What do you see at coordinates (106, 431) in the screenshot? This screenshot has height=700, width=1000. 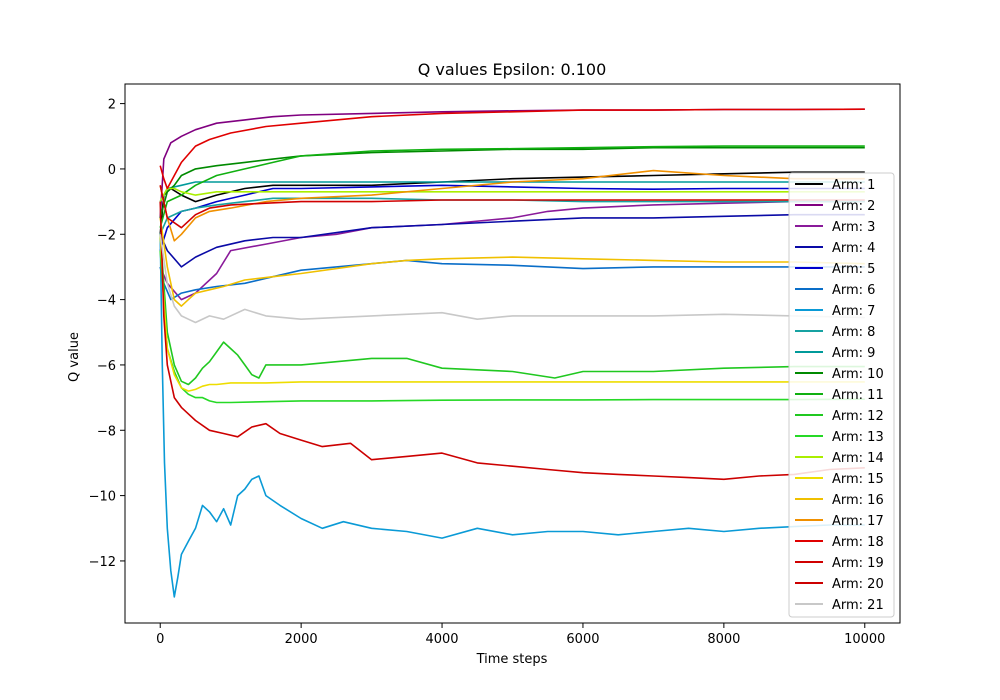 I see `y-tick-label: −8` at bounding box center [106, 431].